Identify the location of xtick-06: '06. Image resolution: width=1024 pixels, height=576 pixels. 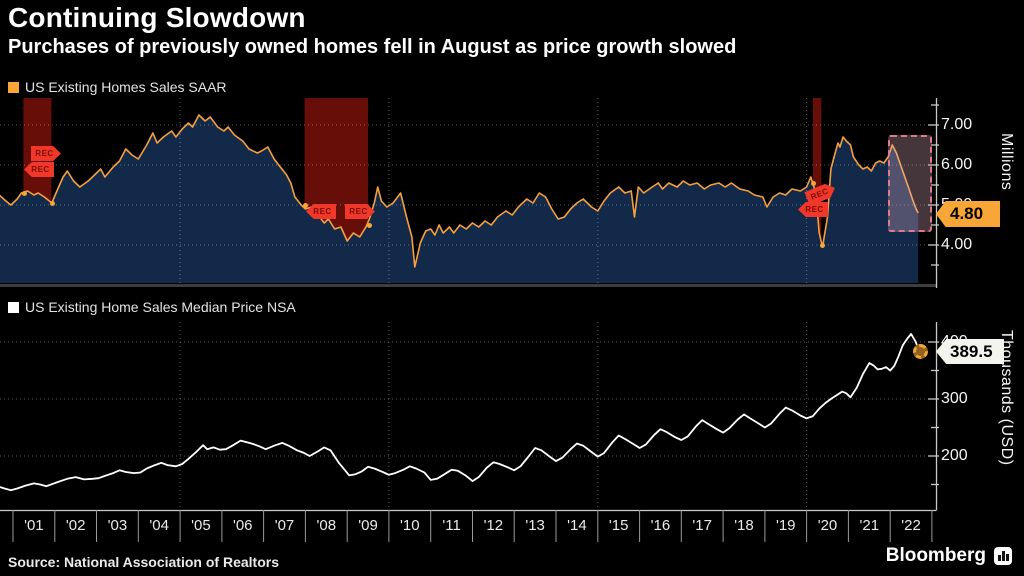
(242, 525).